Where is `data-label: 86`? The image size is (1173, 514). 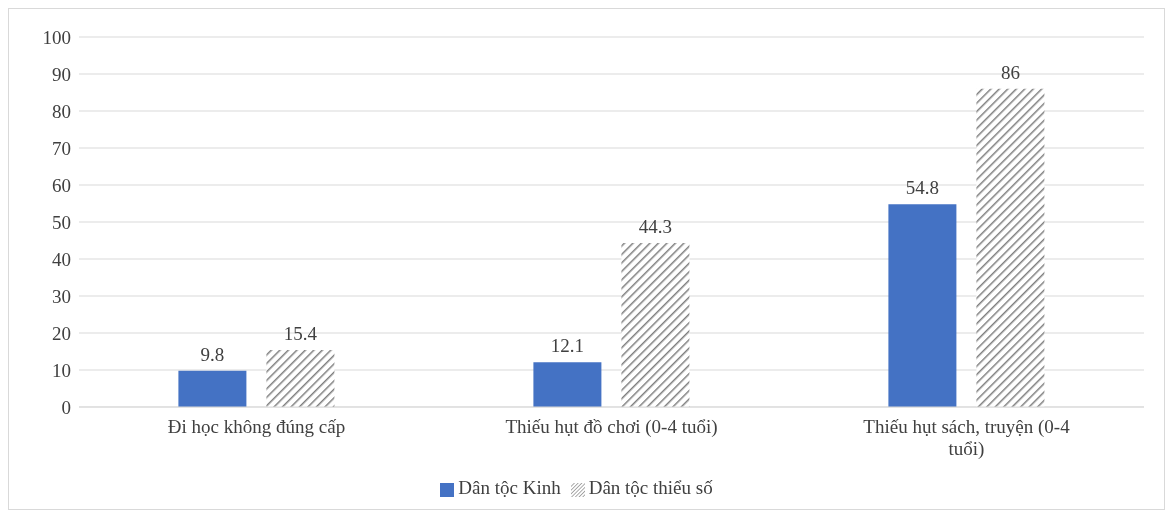 data-label: 86 is located at coordinates (1010, 72).